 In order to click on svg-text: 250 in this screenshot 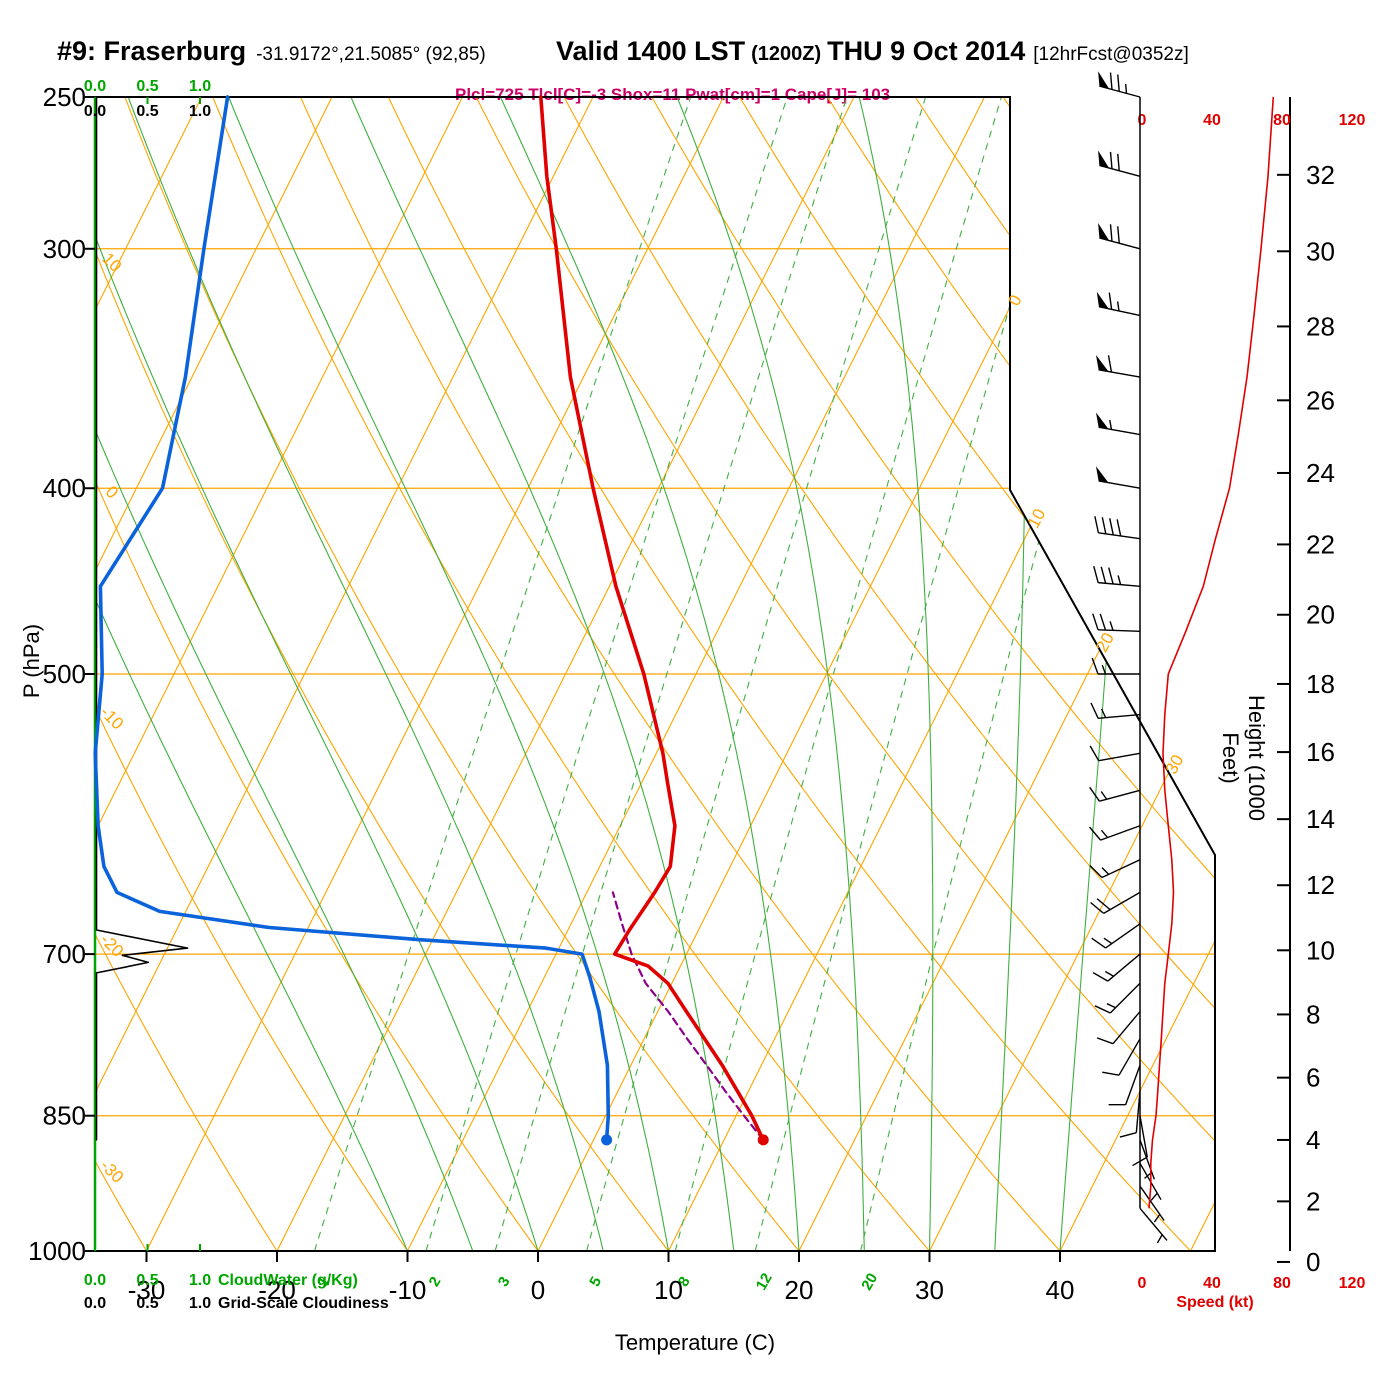, I will do `click(64, 97)`.